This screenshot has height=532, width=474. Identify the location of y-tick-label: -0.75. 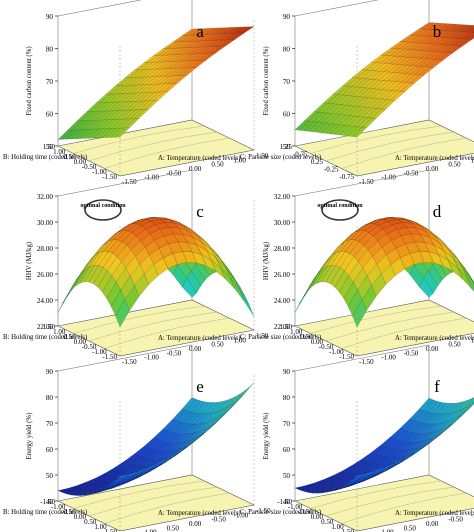
(346, 177).